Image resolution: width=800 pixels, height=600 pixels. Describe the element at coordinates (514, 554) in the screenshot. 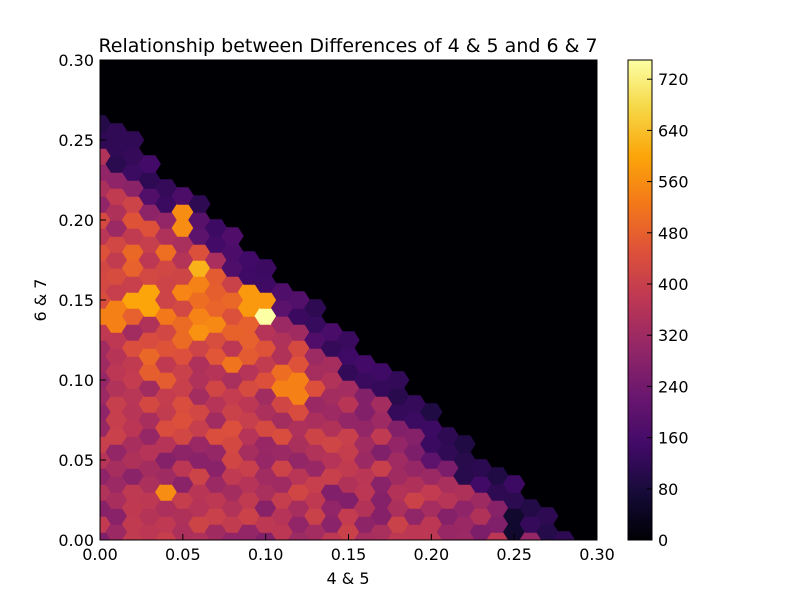

I see `x-tick-label: 0.25` at that location.